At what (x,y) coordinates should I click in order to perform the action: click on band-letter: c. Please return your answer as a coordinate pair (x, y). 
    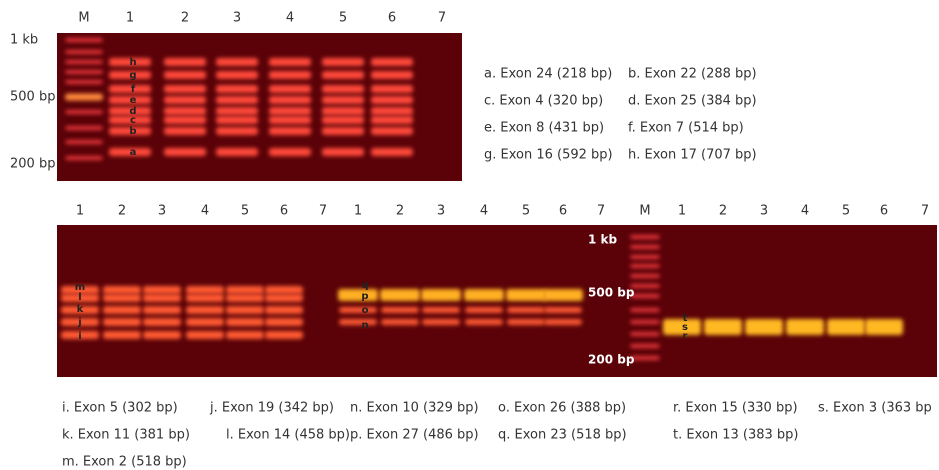
    Looking at the image, I should click on (133, 120).